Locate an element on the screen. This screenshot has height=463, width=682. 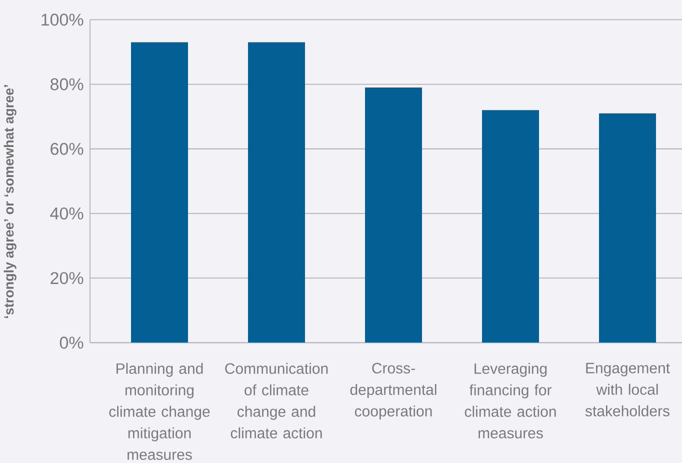
y-tick-label: 100% is located at coordinates (63, 20).